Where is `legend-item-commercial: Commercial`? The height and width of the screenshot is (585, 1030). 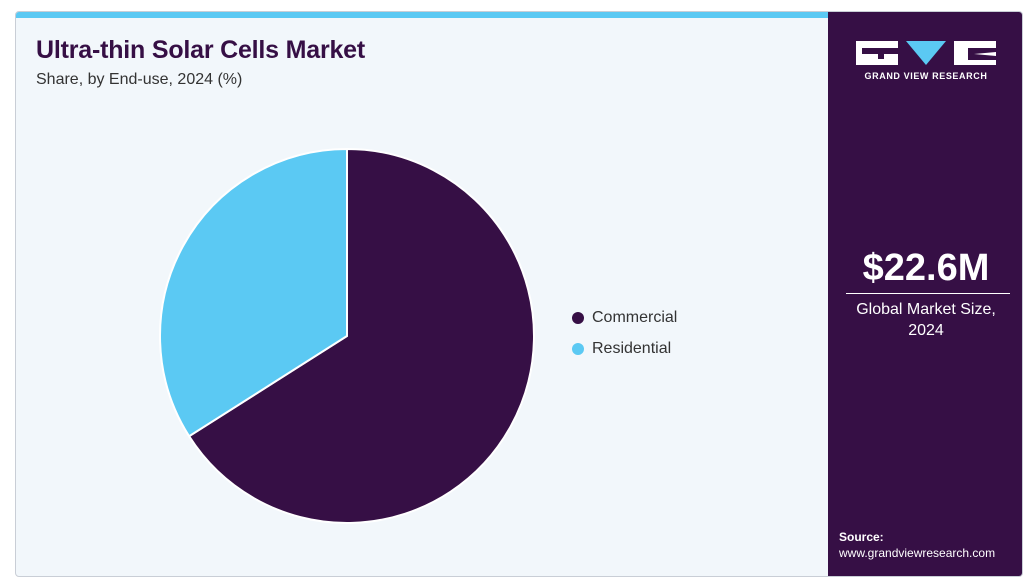
legend-item-commercial: Commercial is located at coordinates (624, 318).